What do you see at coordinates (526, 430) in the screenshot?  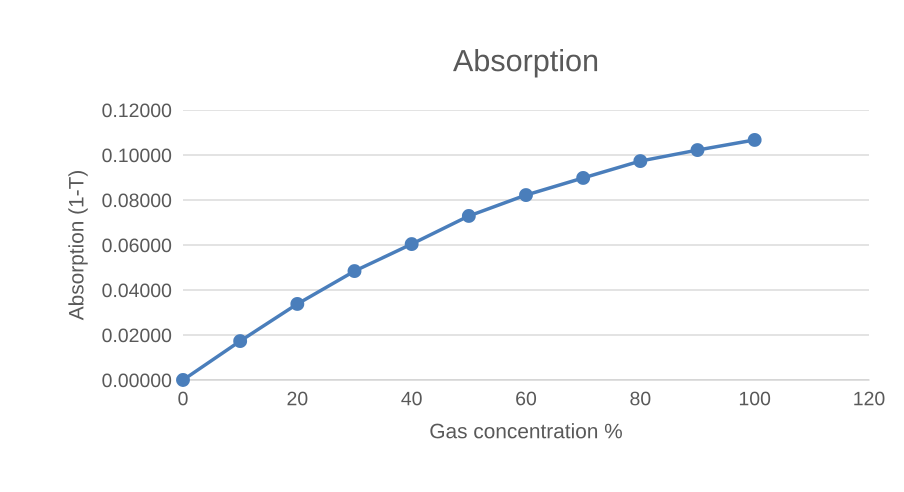 I see `x-axis-title: Gas concentration %` at bounding box center [526, 430].